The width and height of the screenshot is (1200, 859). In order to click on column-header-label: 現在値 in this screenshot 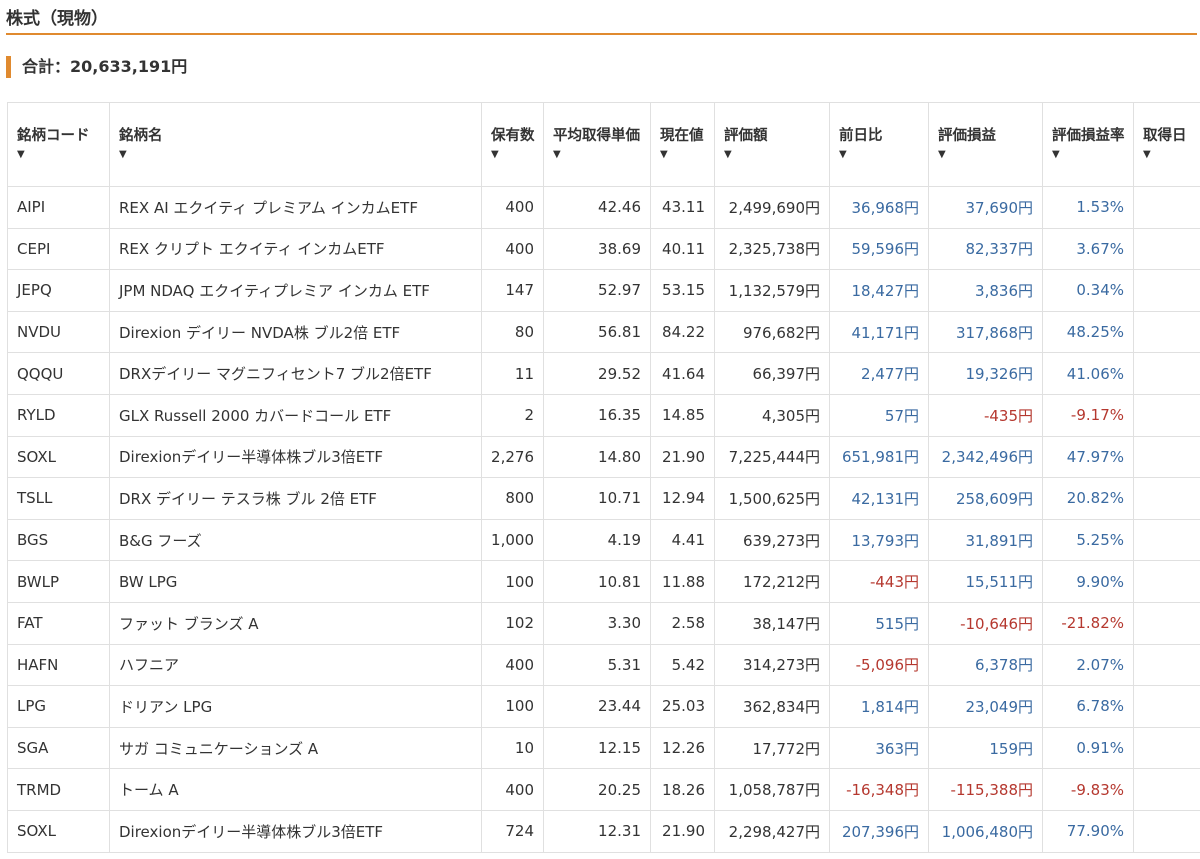, I will do `click(682, 136)`.